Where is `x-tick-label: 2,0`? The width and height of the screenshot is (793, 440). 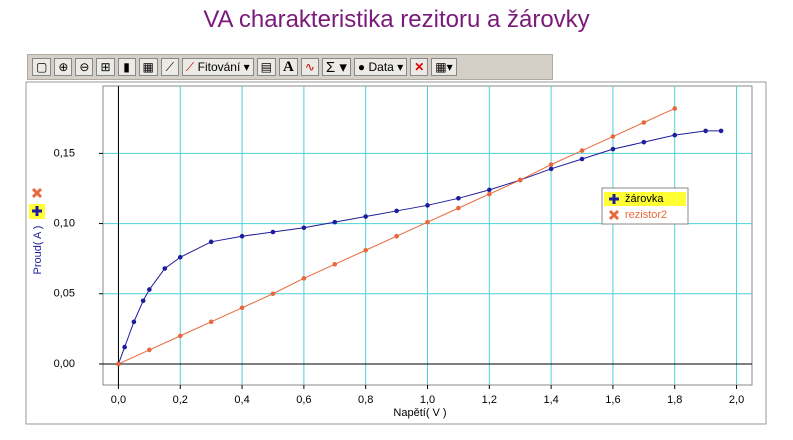 x-tick-label: 2,0 is located at coordinates (736, 400).